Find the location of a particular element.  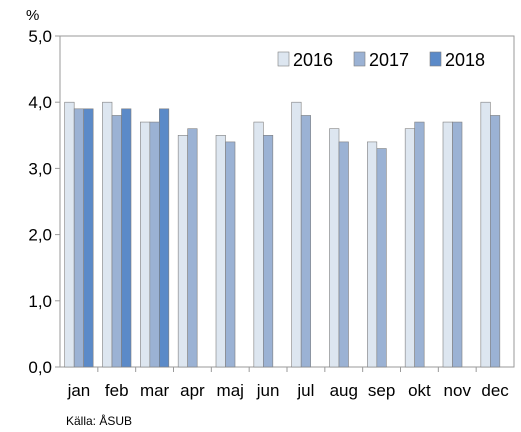

bar-2016-okt is located at coordinates (409, 248).